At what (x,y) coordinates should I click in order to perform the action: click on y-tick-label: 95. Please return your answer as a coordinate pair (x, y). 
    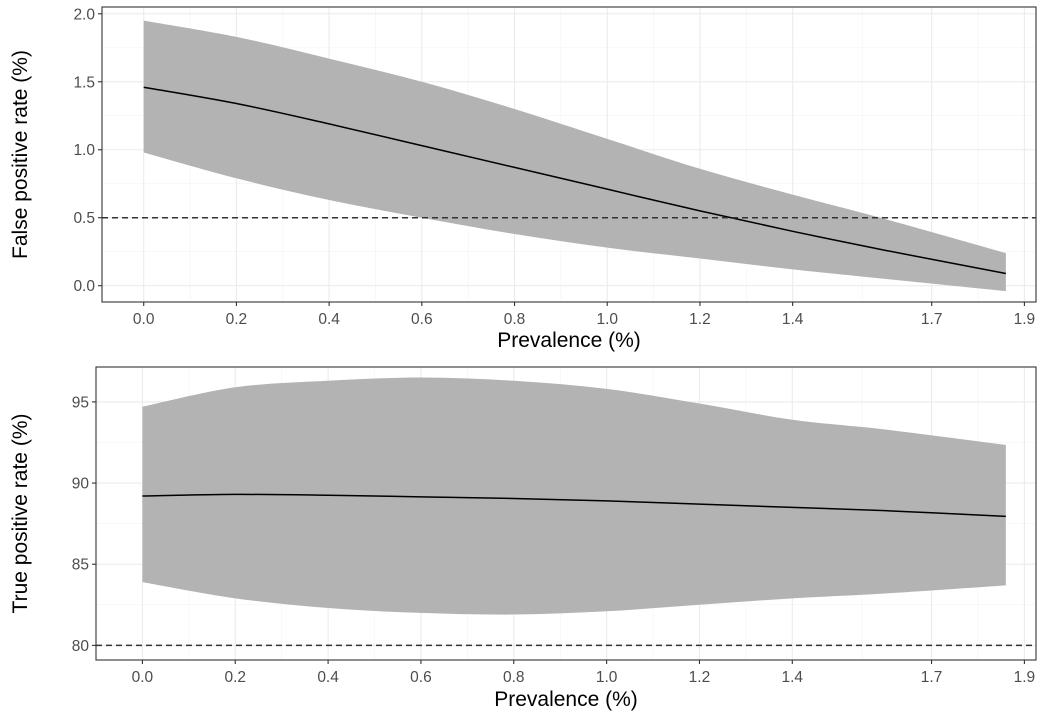
    Looking at the image, I should click on (80, 402).